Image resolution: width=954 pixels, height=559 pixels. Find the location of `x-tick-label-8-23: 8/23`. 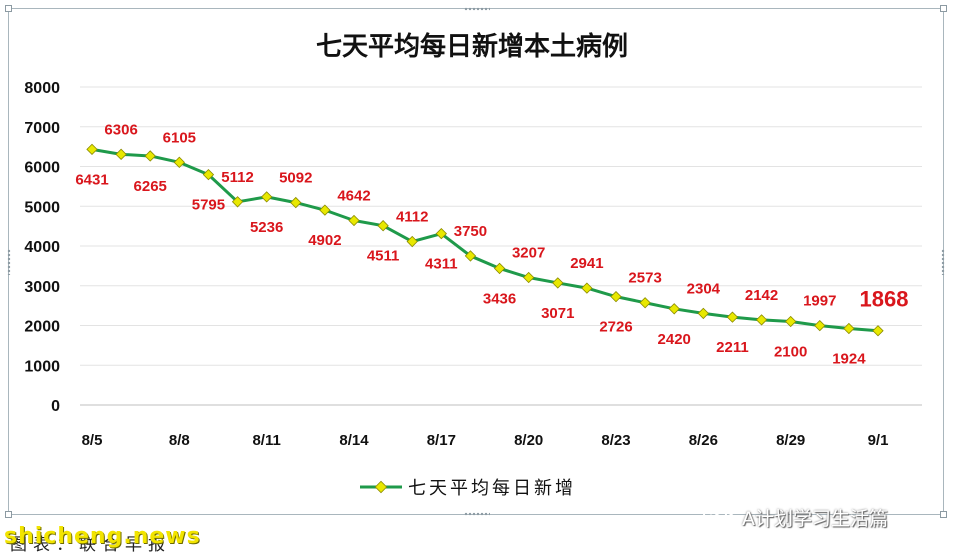

x-tick-label-8-23: 8/23 is located at coordinates (615, 440).